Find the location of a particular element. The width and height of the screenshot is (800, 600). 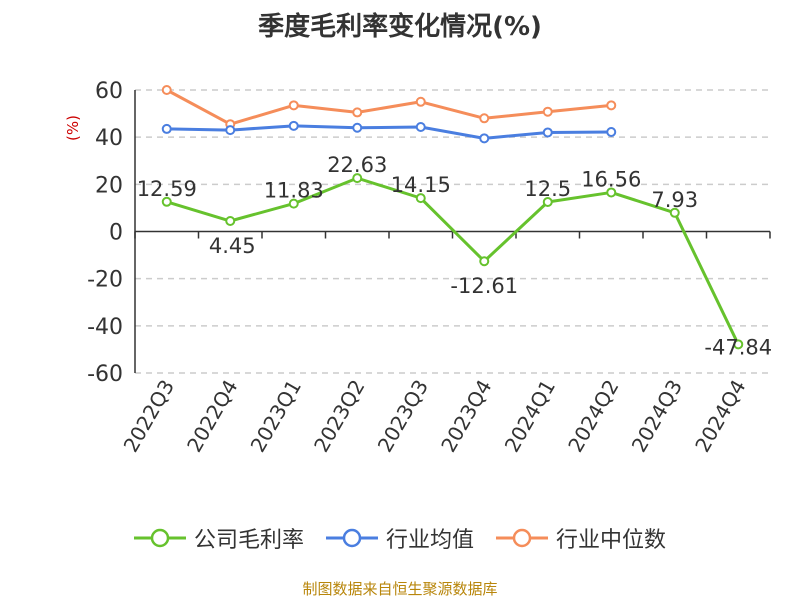

x-tick-label: 2024Q3 is located at coordinates (657, 416).